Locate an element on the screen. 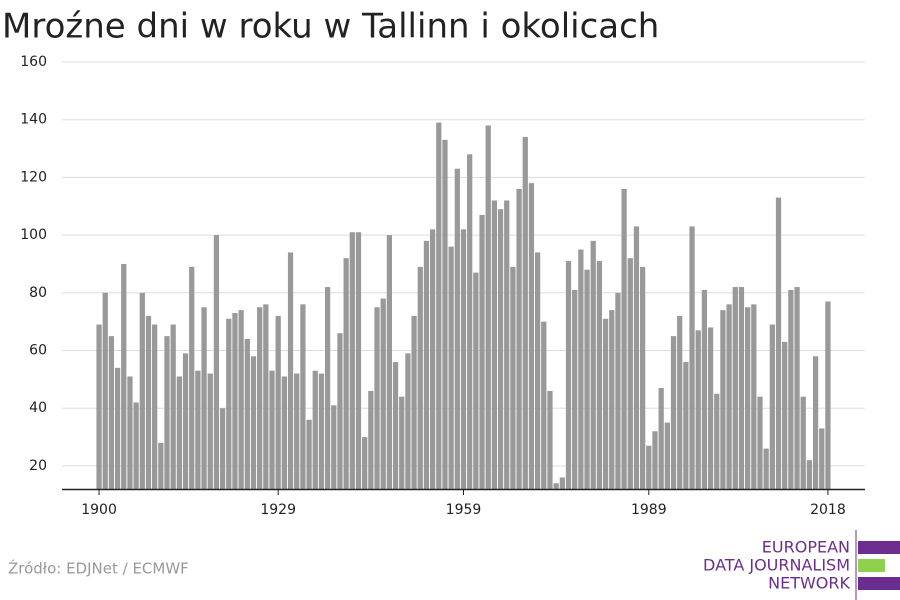 The image size is (900, 600). y-tick-label: 80 is located at coordinates (38, 293).